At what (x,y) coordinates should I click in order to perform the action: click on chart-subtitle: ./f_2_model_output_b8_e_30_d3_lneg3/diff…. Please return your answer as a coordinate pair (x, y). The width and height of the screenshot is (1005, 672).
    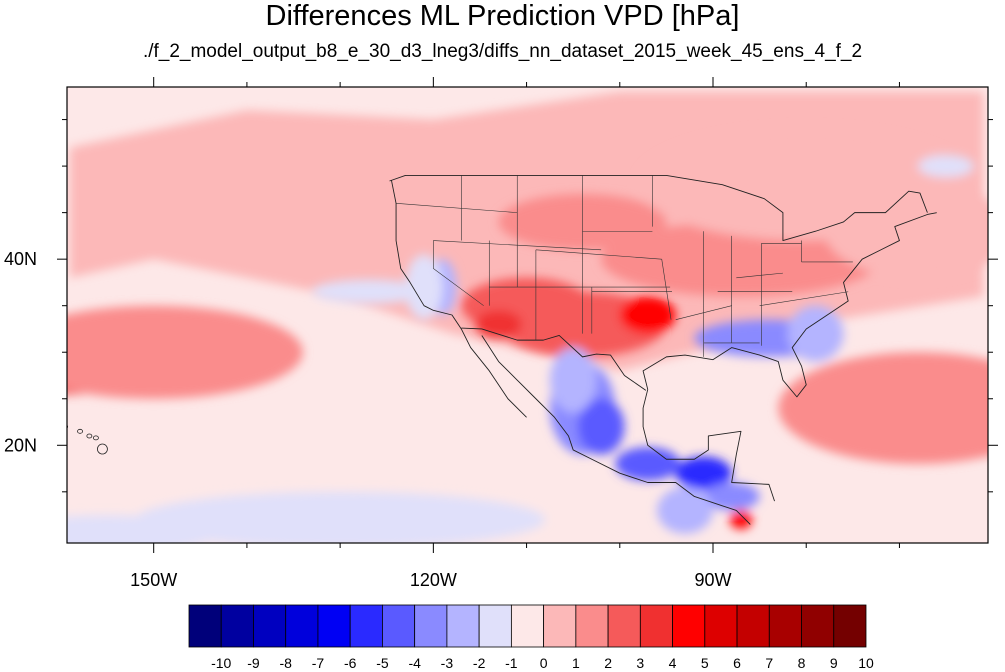
    Looking at the image, I should click on (502, 51).